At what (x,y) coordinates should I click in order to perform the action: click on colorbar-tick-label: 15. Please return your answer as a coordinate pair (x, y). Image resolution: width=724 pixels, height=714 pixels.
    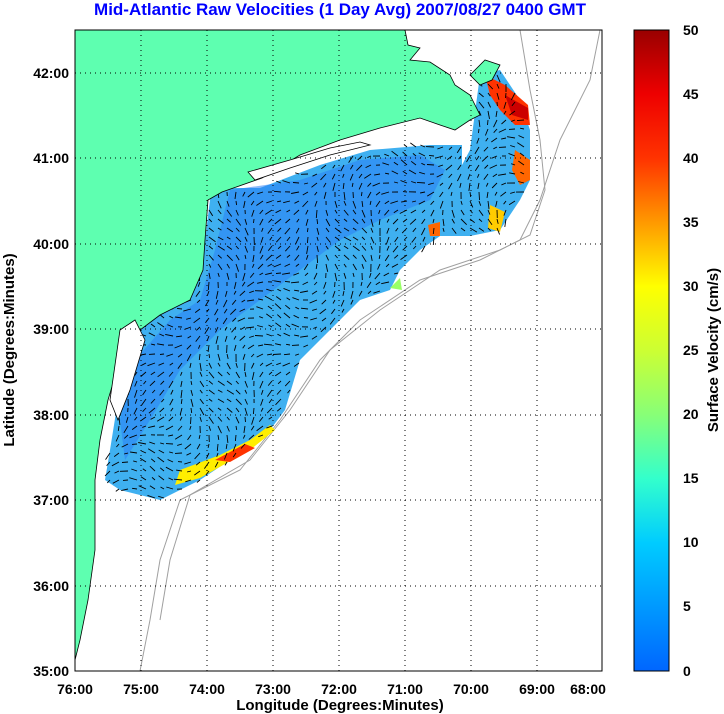
    Looking at the image, I should click on (691, 478).